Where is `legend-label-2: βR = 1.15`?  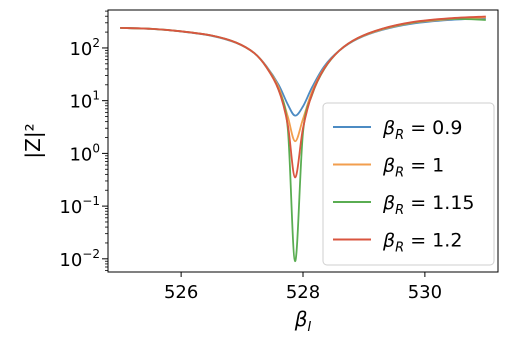 legend-label-2: βR = 1.15 is located at coordinates (428, 205).